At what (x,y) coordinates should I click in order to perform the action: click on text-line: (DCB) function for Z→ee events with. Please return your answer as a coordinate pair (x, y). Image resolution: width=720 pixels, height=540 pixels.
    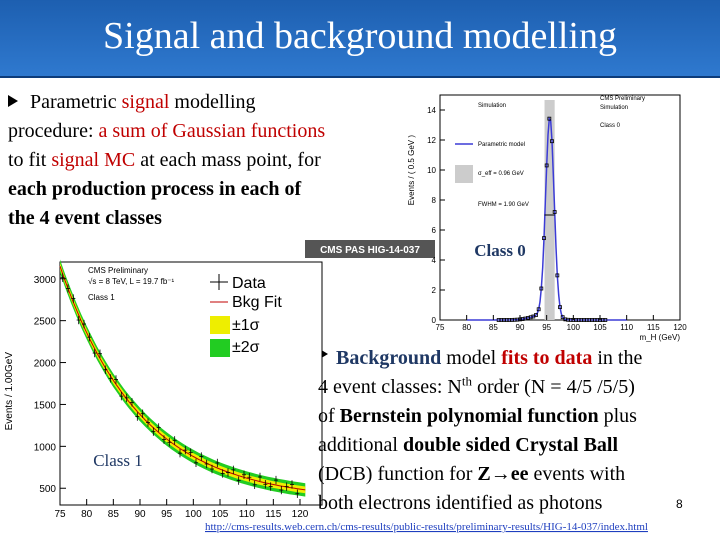
    Looking at the image, I should click on (480, 474).